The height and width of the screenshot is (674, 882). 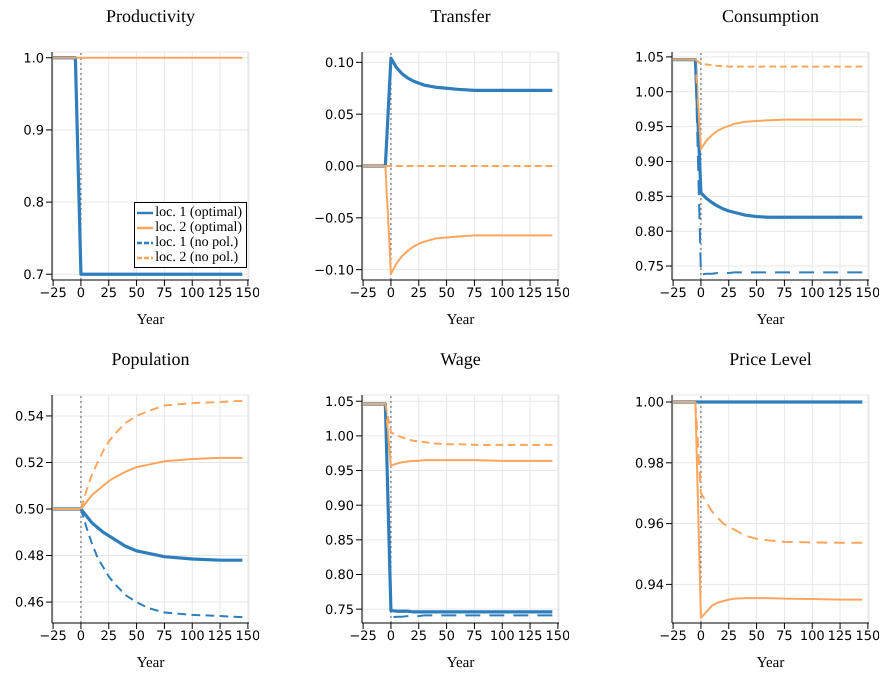 What do you see at coordinates (33, 131) in the screenshot?
I see `y-tick-label: 0.9` at bounding box center [33, 131].